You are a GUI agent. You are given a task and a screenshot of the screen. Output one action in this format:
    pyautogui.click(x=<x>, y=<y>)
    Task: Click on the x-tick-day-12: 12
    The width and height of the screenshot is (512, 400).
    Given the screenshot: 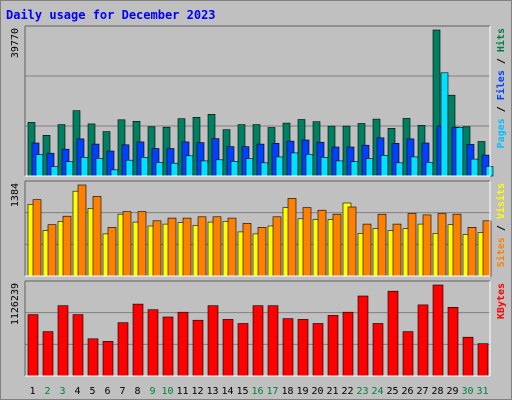 What is the action you would take?
    pyautogui.click(x=197, y=391)
    